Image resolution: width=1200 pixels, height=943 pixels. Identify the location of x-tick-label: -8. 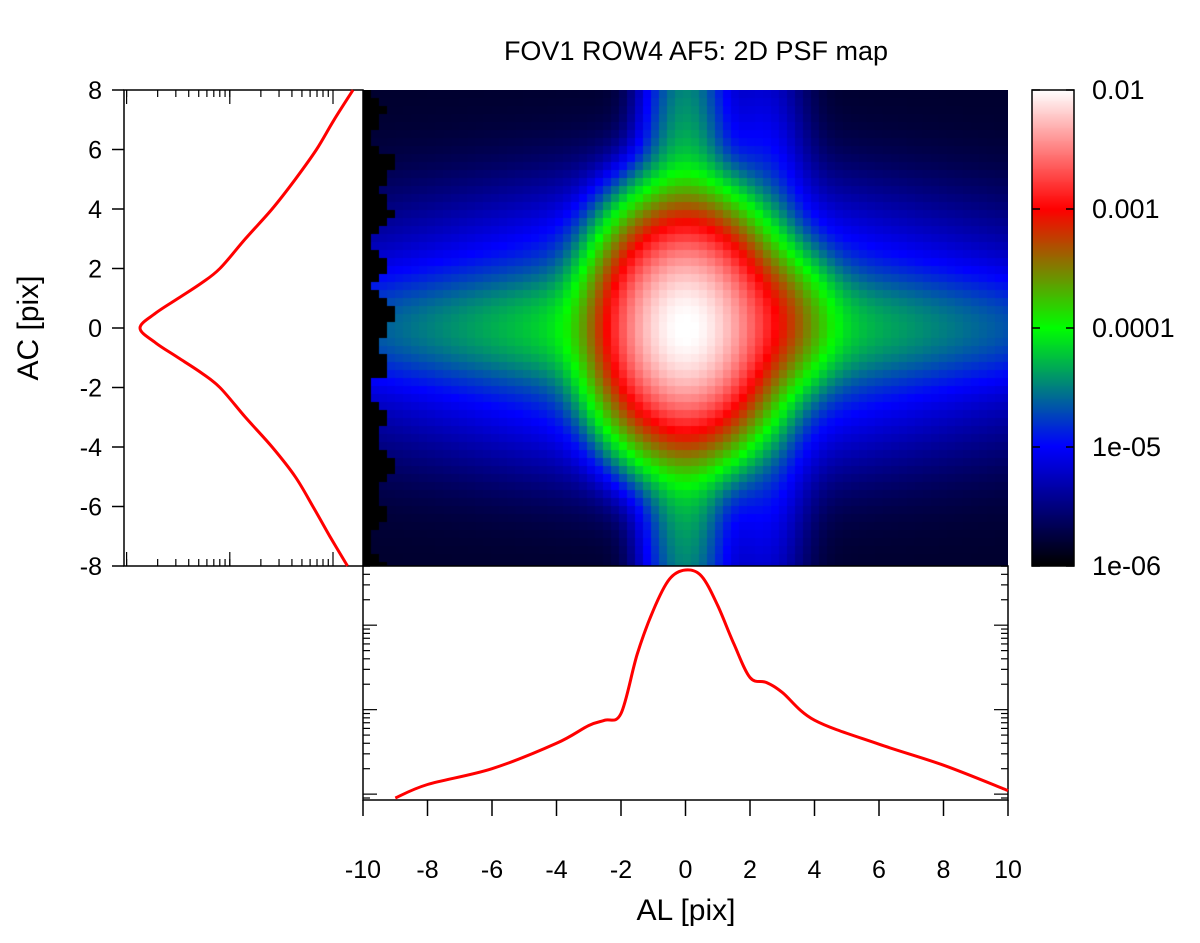
(427, 870).